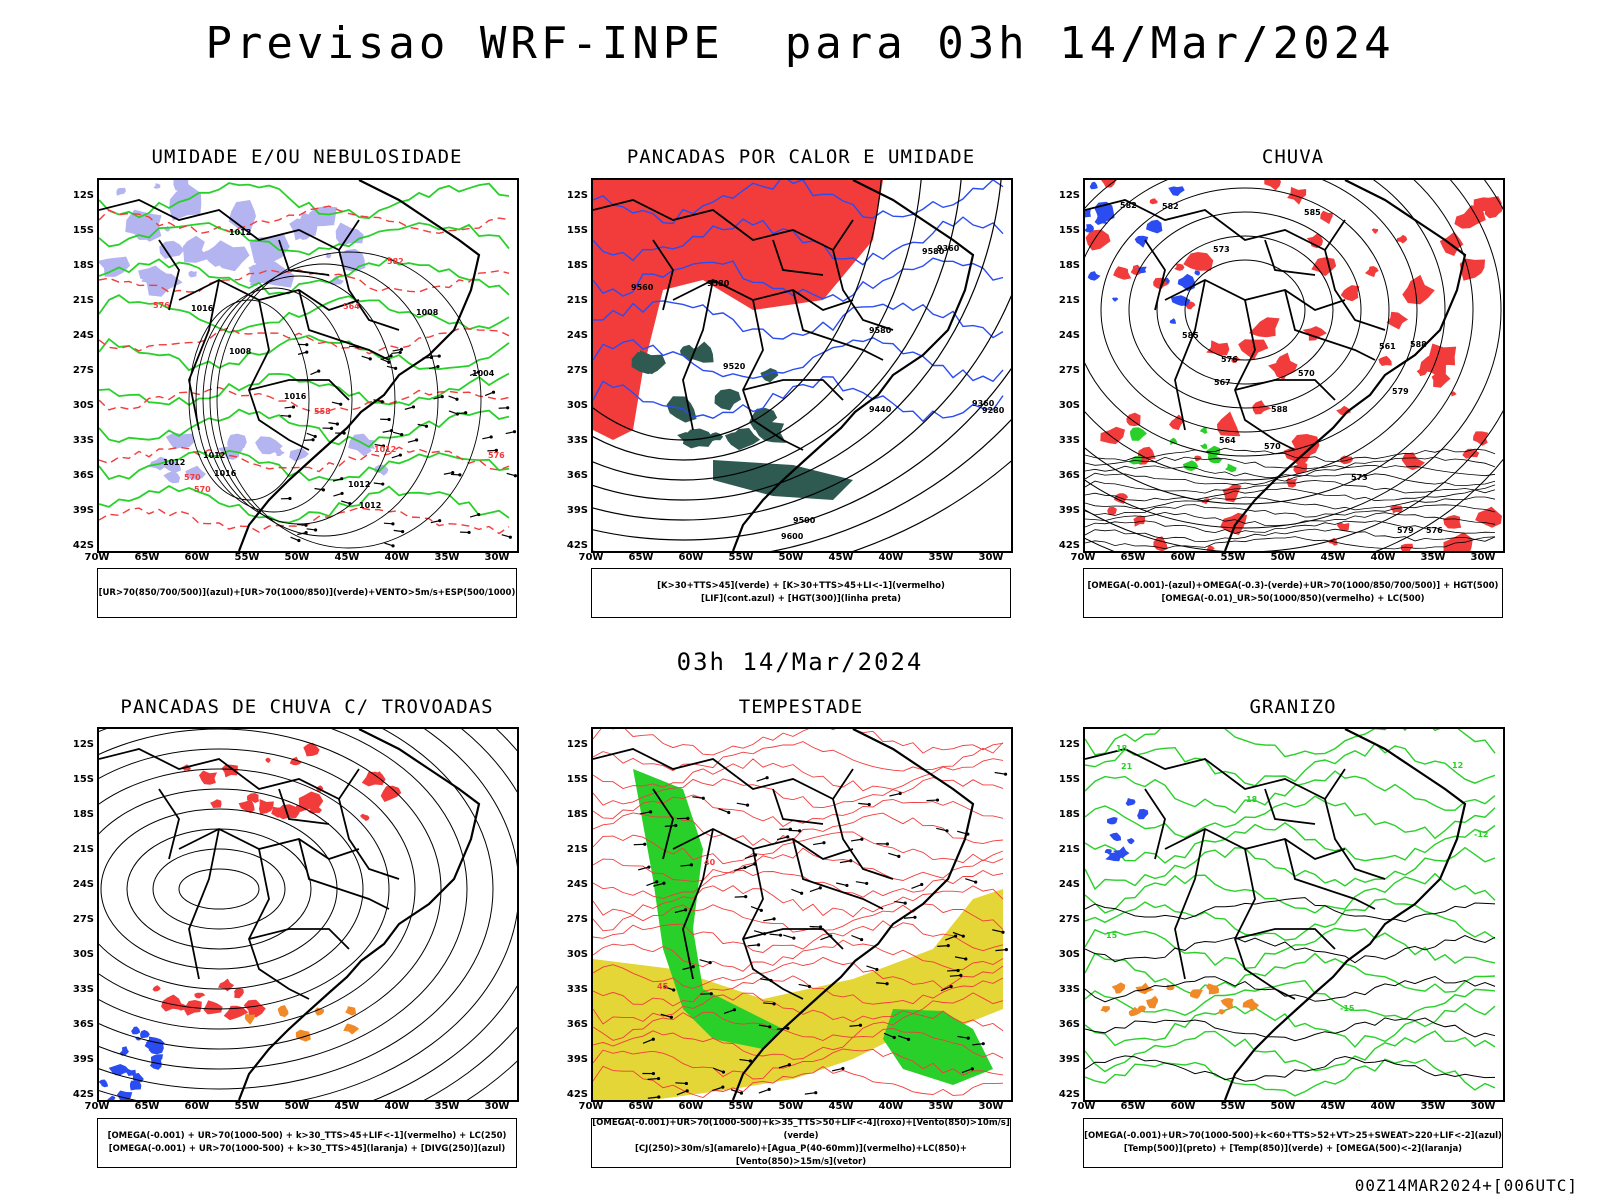 This screenshot has width=1600, height=1200. I want to click on latitude-label: 18S, so click(1069, 814).